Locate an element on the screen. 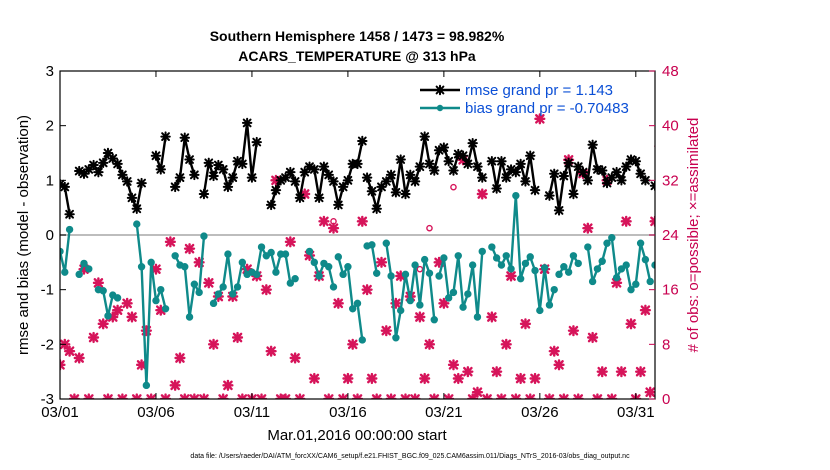 The image size is (830, 470). possible-obs-marker is located at coordinates (453, 187).